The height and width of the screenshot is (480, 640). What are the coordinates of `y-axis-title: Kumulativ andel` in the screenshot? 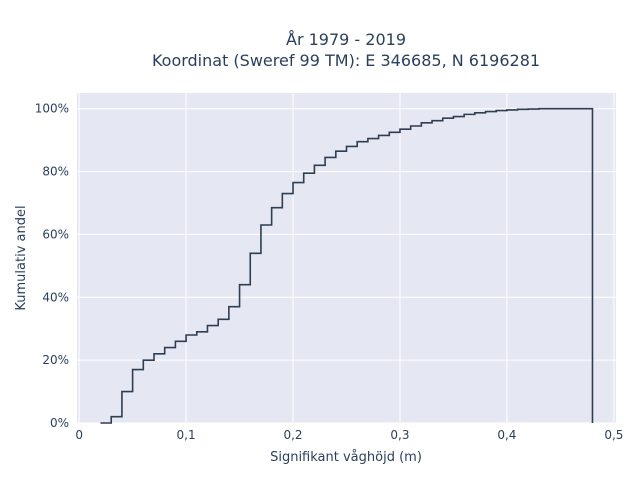 It's located at (21, 257).